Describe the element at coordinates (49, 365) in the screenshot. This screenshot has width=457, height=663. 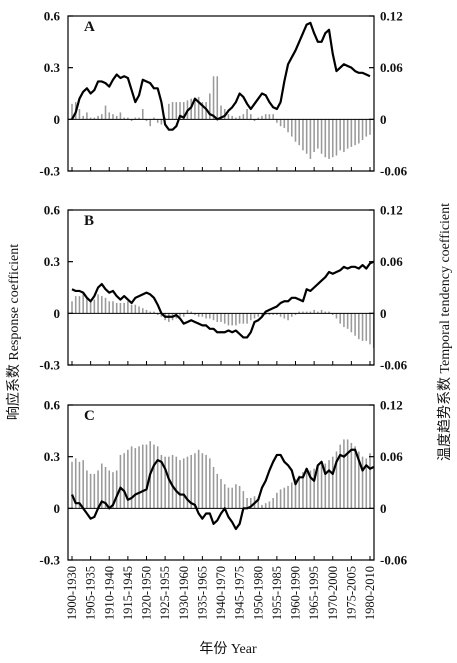
I see `left-y-tick-label: -0.3` at that location.